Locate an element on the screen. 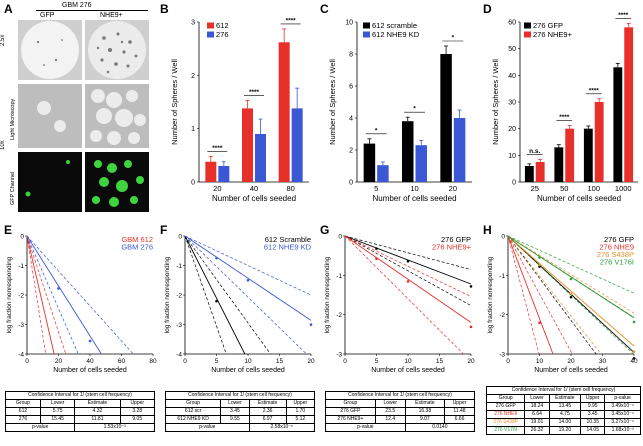 This screenshot has height=446, width=643. x-tick-label: 25 is located at coordinates (535, 188).